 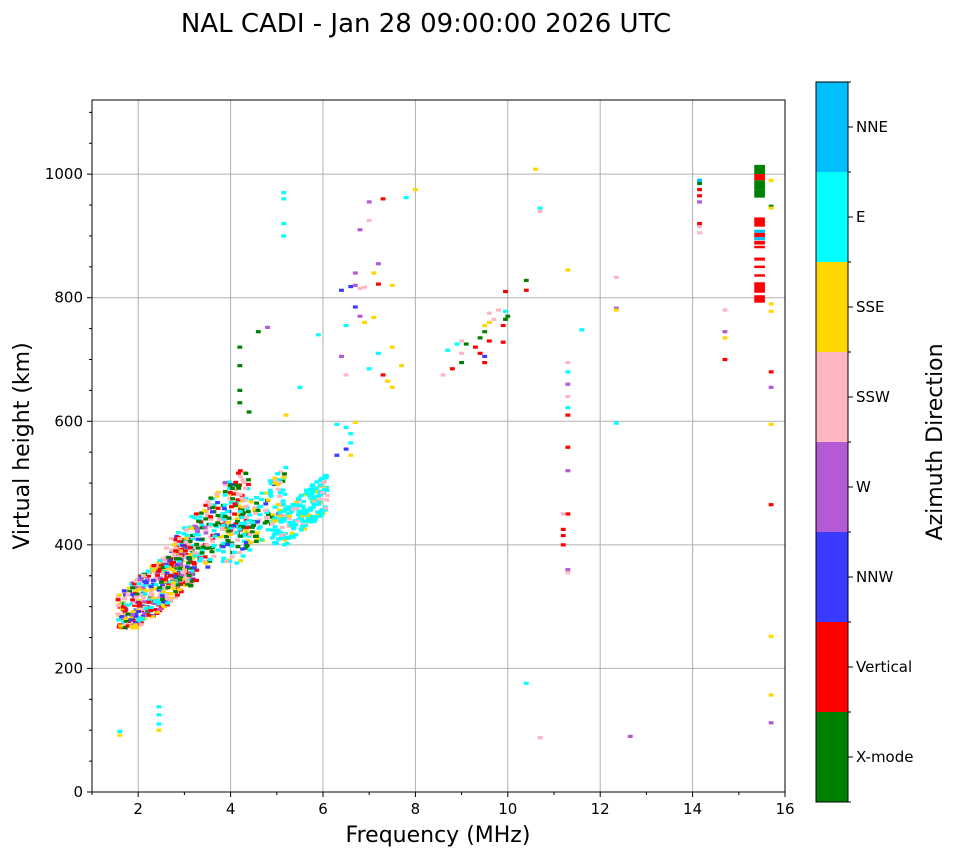 I want to click on y-tick-label: 0, so click(x=78, y=792).